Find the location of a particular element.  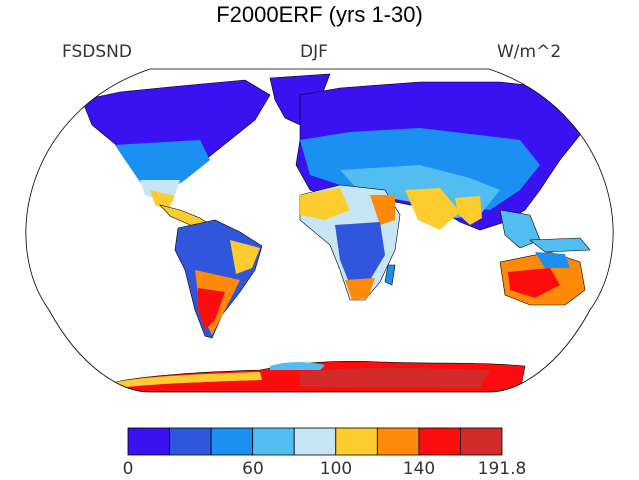

australia-north is located at coordinates (552, 260).